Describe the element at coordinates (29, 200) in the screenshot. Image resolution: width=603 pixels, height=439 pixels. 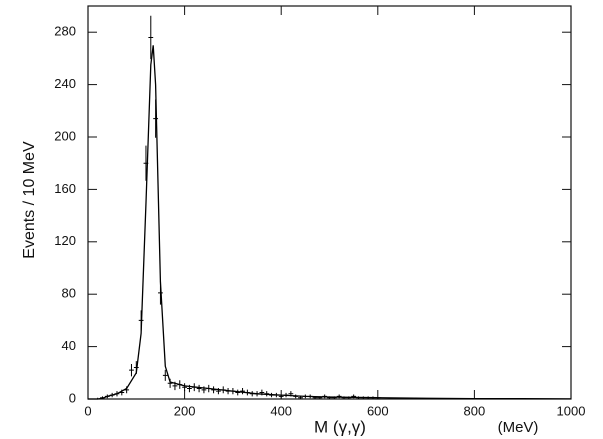
I see `y-axis-label: Events / 10 MeV` at that location.